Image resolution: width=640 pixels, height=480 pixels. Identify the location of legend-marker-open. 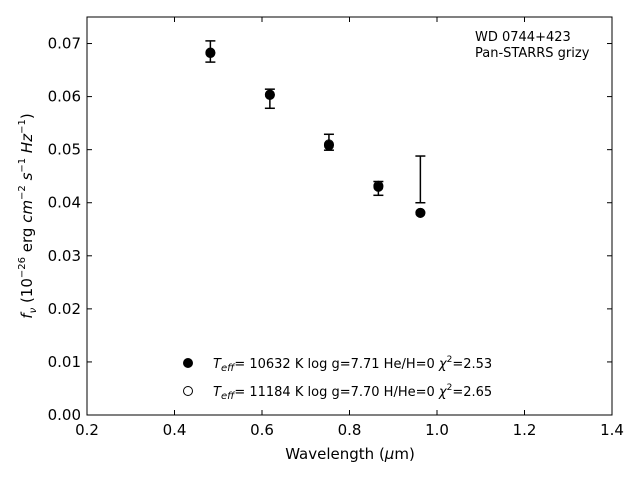
(188, 391).